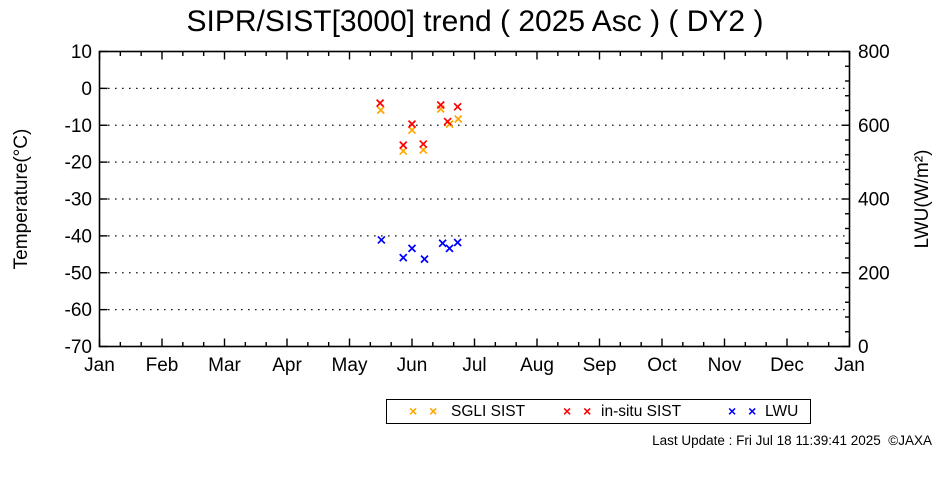  I want to click on legend-box: × × SGLI SIST × × in-situ SIST × × LWU, so click(598, 411).